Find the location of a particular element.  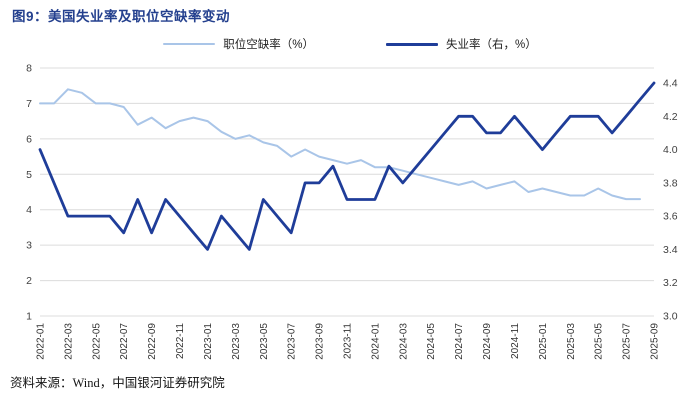

left-axis-tick: 4 is located at coordinates (29, 210).